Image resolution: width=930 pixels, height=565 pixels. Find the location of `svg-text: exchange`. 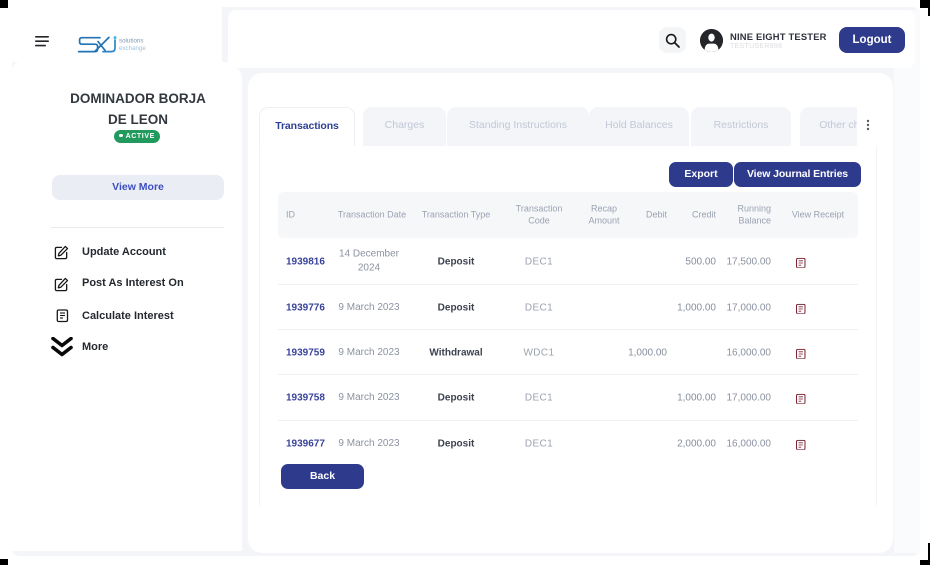

svg-text: exchange is located at coordinates (132, 48).